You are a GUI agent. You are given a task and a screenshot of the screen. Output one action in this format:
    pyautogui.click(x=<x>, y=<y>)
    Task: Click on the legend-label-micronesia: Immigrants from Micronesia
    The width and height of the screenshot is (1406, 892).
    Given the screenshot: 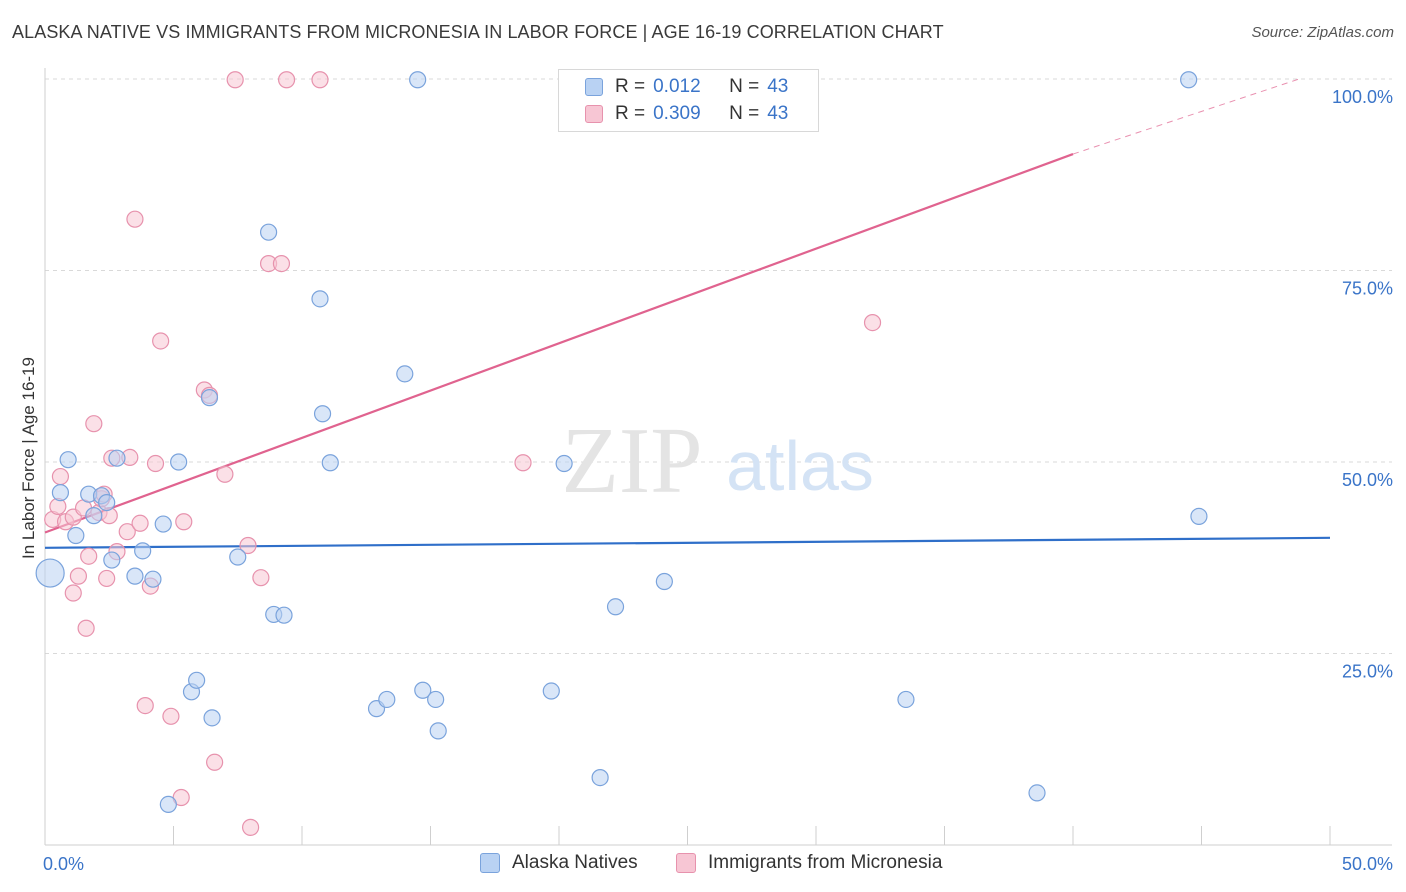 What is the action you would take?
    pyautogui.click(x=825, y=862)
    